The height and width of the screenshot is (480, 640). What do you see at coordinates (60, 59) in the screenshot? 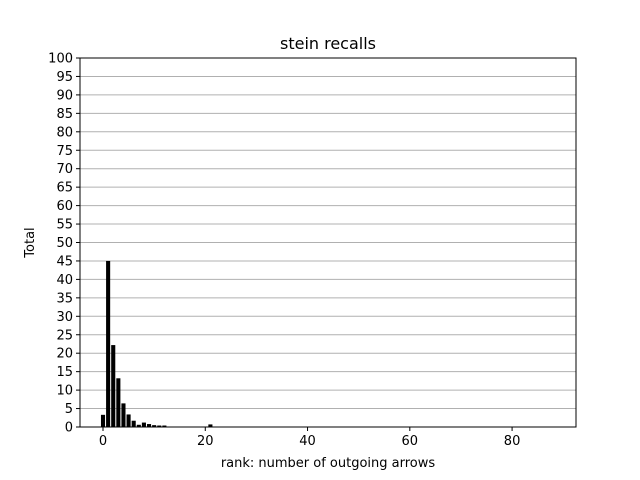
I see `y-tick-label: 100` at bounding box center [60, 59].